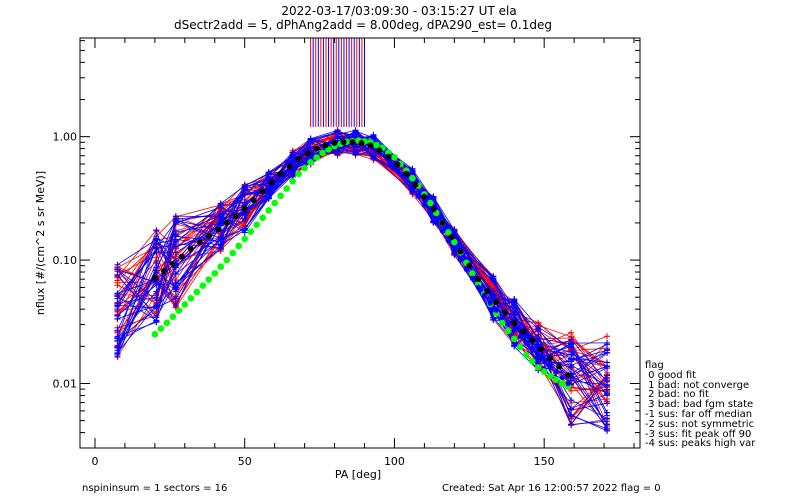 This screenshot has height=500, width=800. What do you see at coordinates (699, 405) in the screenshot?
I see `flag-legend-item: 3 bad: bad fgm state` at bounding box center [699, 405].